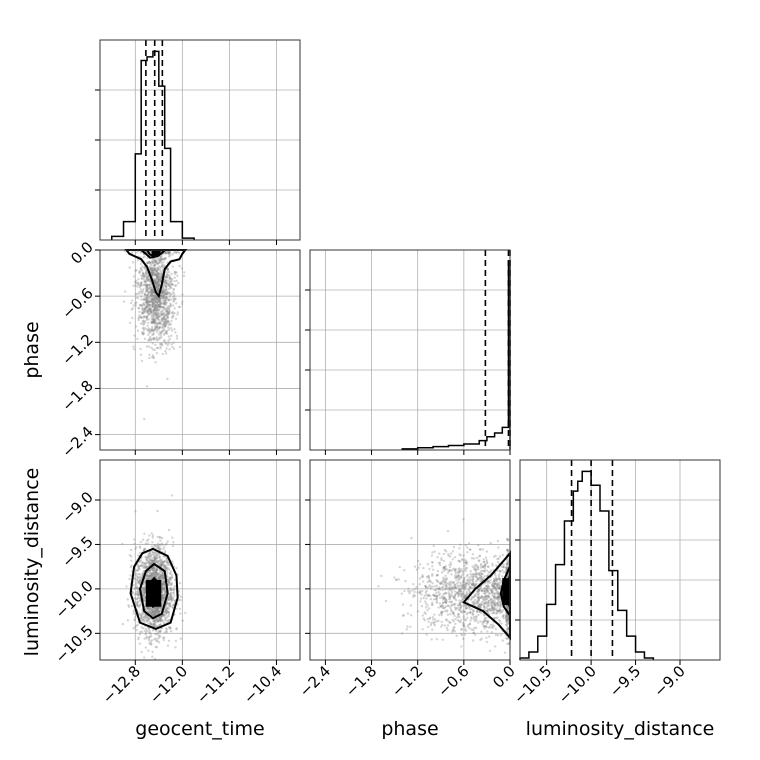  What do you see at coordinates (74, 643) in the screenshot?
I see `y-tick-label: −10.5` at bounding box center [74, 643].